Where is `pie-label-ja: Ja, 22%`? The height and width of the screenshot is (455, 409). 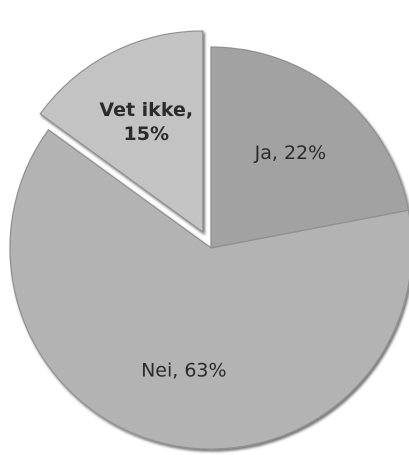
pie-label-ja: Ja, 22% is located at coordinates (290, 153).